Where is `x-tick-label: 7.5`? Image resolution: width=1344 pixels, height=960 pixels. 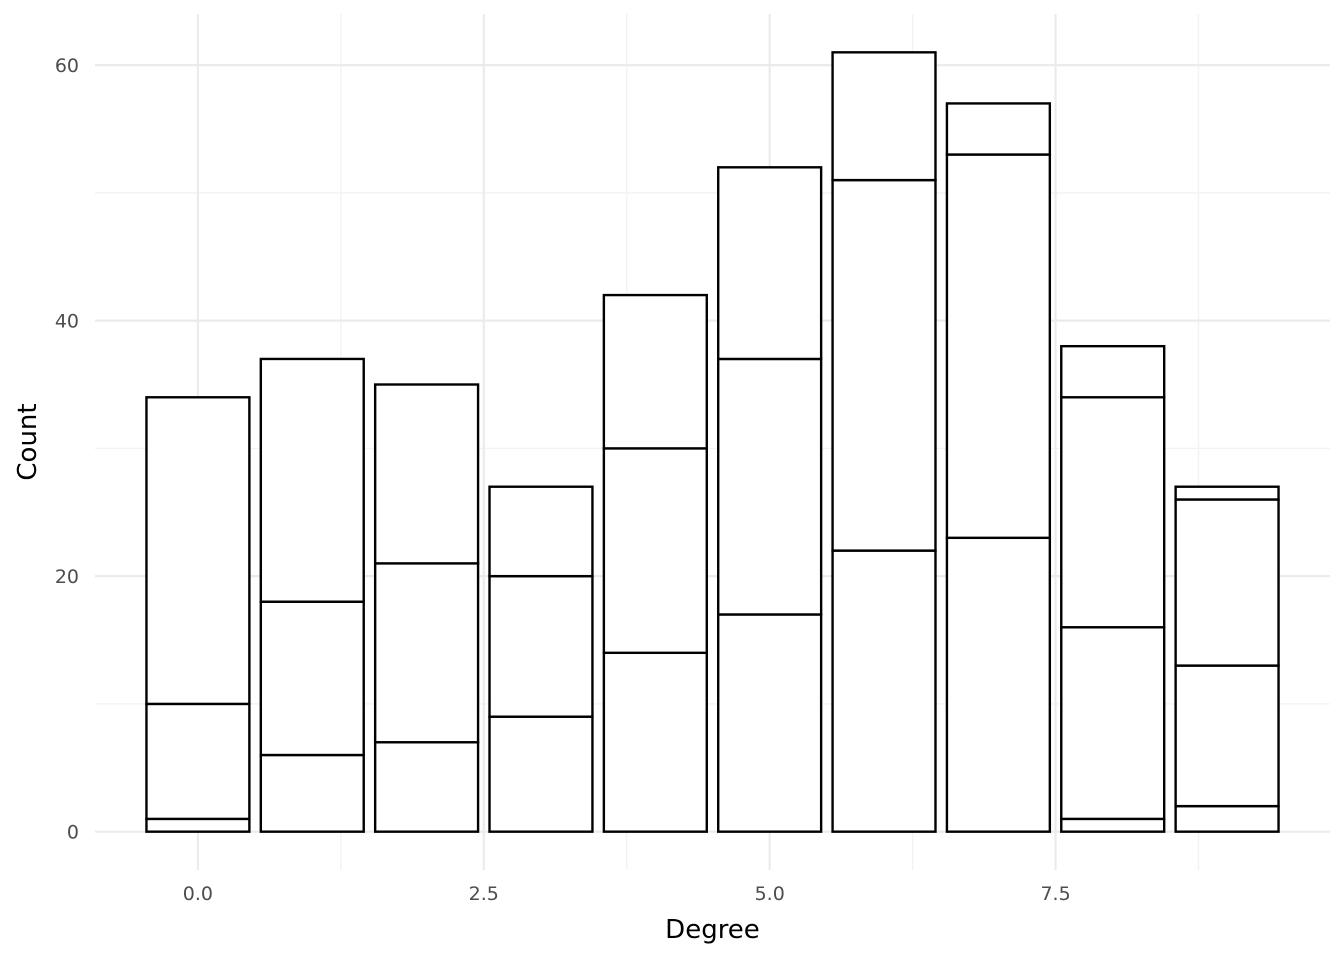 x-tick-label: 7.5 is located at coordinates (1055, 894).